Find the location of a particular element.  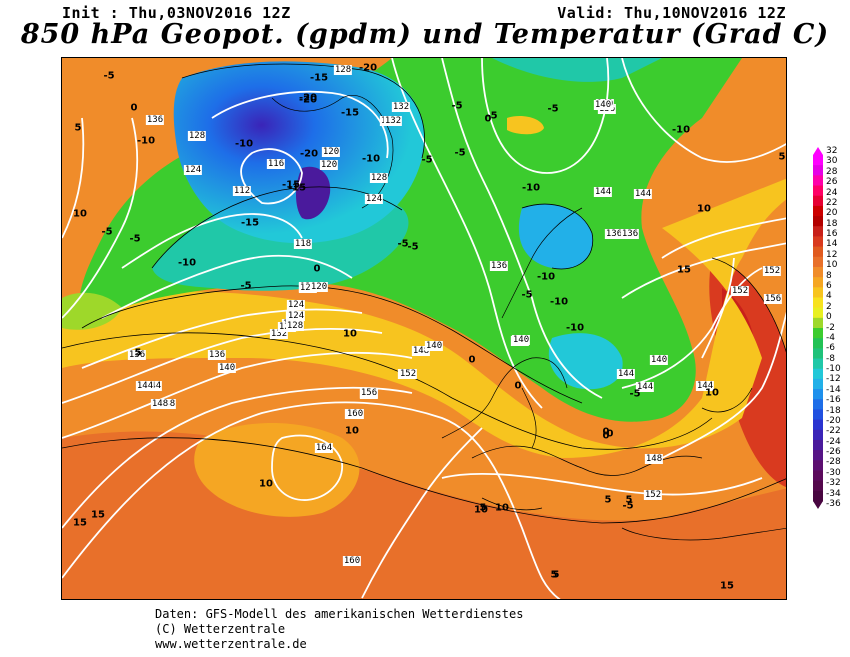

isobar-label: 156 is located at coordinates (369, 393).